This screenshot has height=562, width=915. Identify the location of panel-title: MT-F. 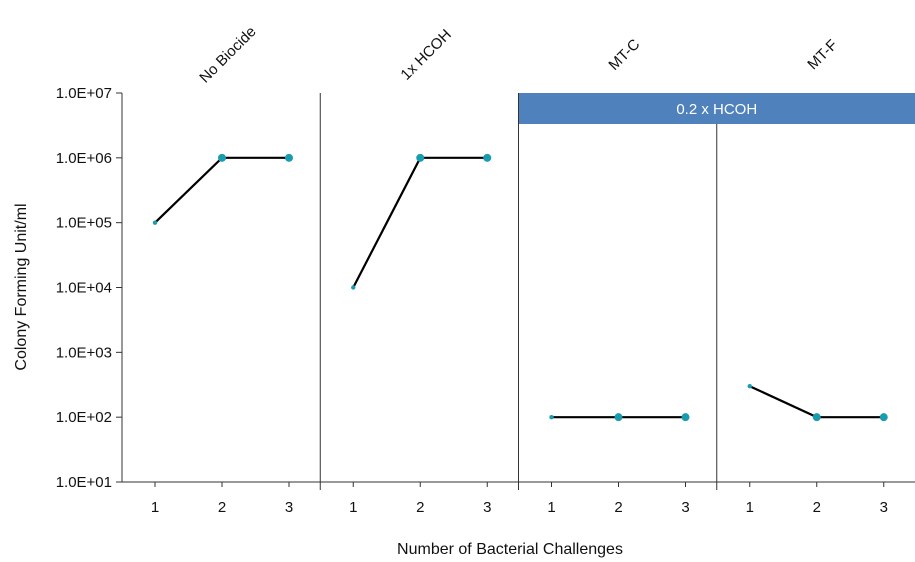
(822, 54).